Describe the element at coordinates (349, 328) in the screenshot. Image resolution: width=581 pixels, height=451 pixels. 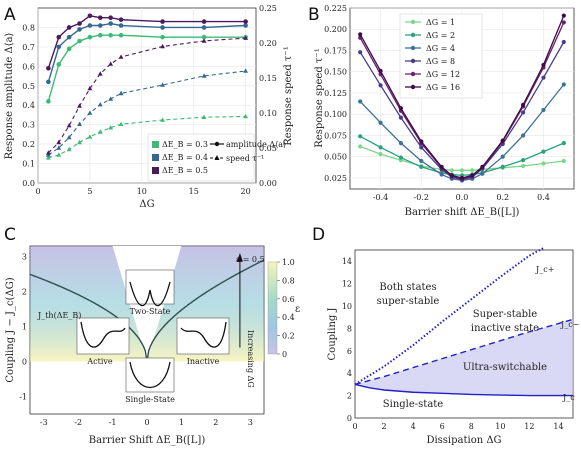
I see `panel-d-ytick: 8` at that location.